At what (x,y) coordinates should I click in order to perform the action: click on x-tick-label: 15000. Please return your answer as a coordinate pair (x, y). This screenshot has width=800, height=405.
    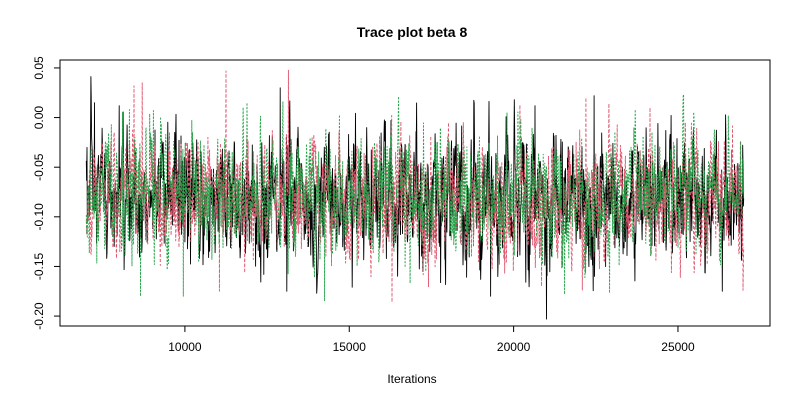
    Looking at the image, I should click on (350, 347).